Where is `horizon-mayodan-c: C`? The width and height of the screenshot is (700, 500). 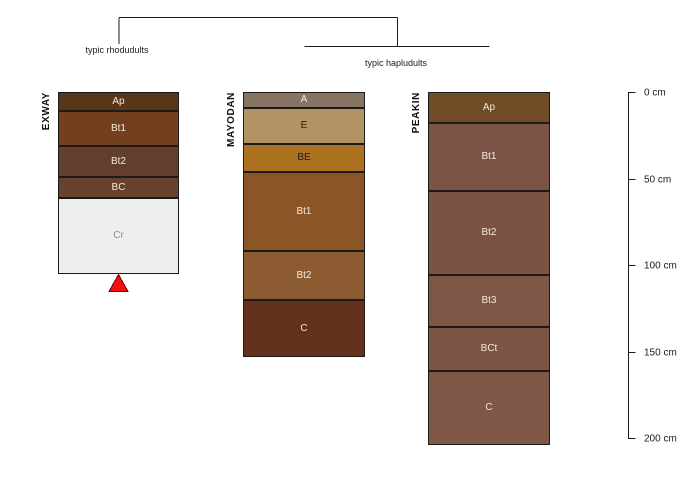
horizon-mayodan-c: C is located at coordinates (304, 328).